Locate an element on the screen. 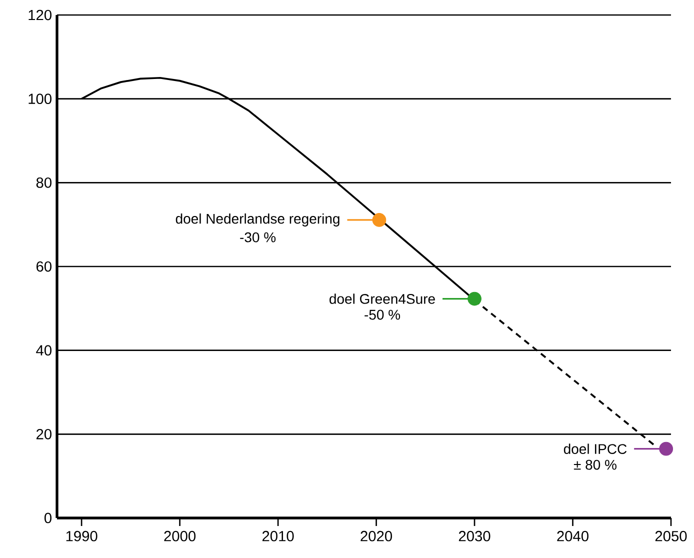  y-tick-label: 100 is located at coordinates (40, 99).